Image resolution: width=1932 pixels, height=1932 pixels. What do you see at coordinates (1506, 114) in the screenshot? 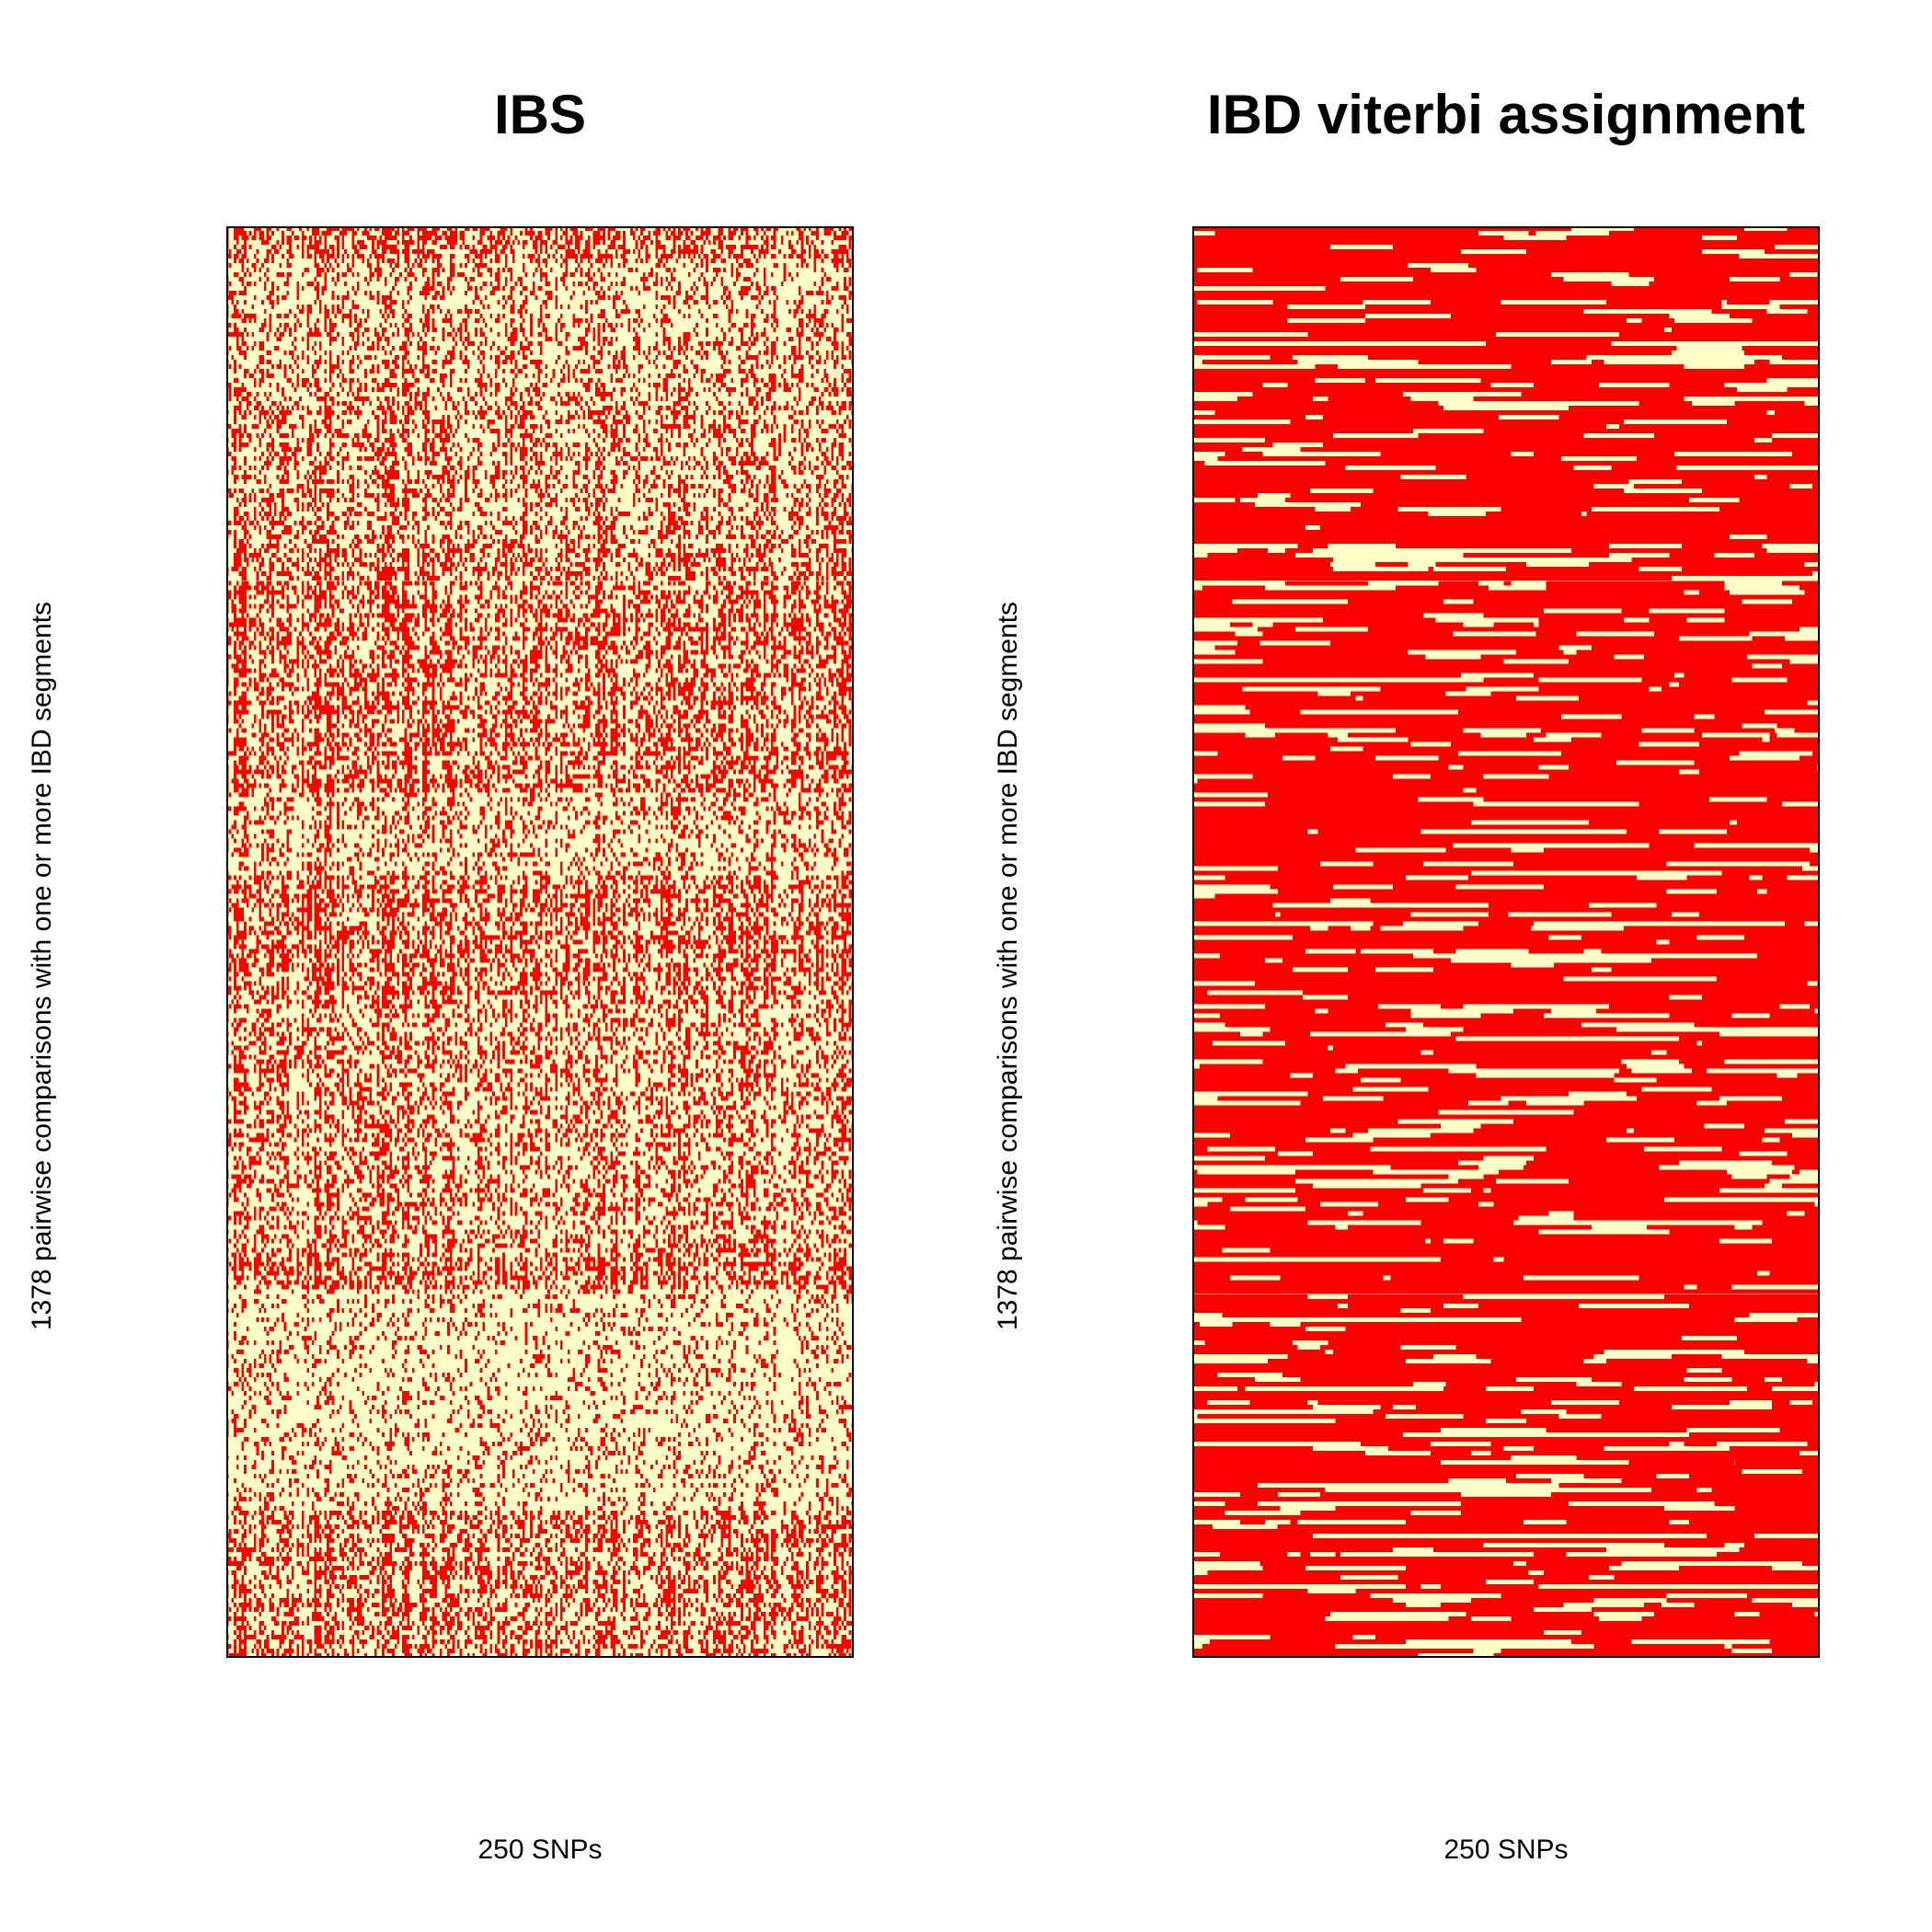
I see `chart-title: IBD viterbi assignment` at bounding box center [1506, 114].